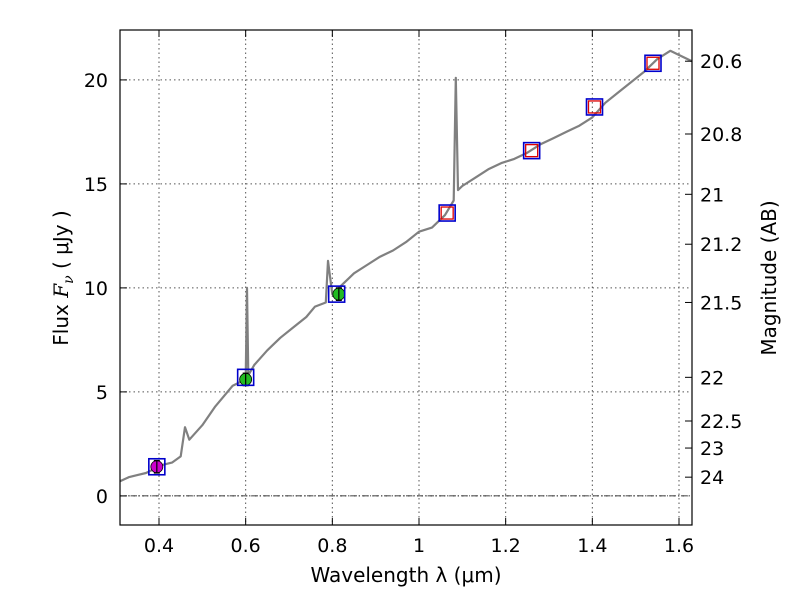 The height and width of the screenshot is (600, 800). I want to click on y-axis-label-subscript: ν, so click(69, 279).